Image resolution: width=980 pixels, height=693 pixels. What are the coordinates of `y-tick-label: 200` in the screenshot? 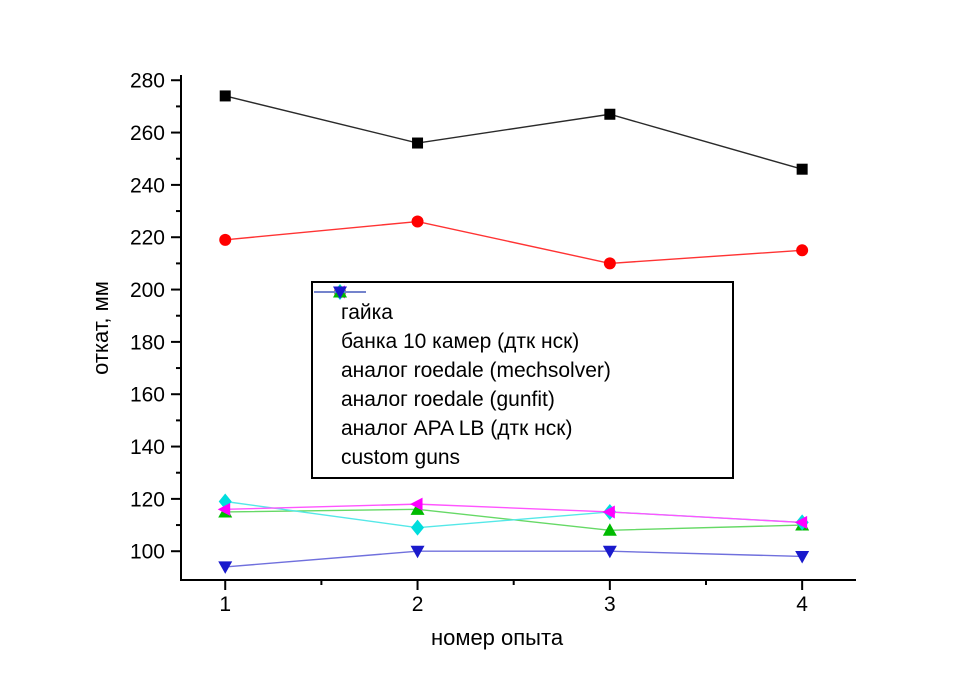 It's located at (147, 290).